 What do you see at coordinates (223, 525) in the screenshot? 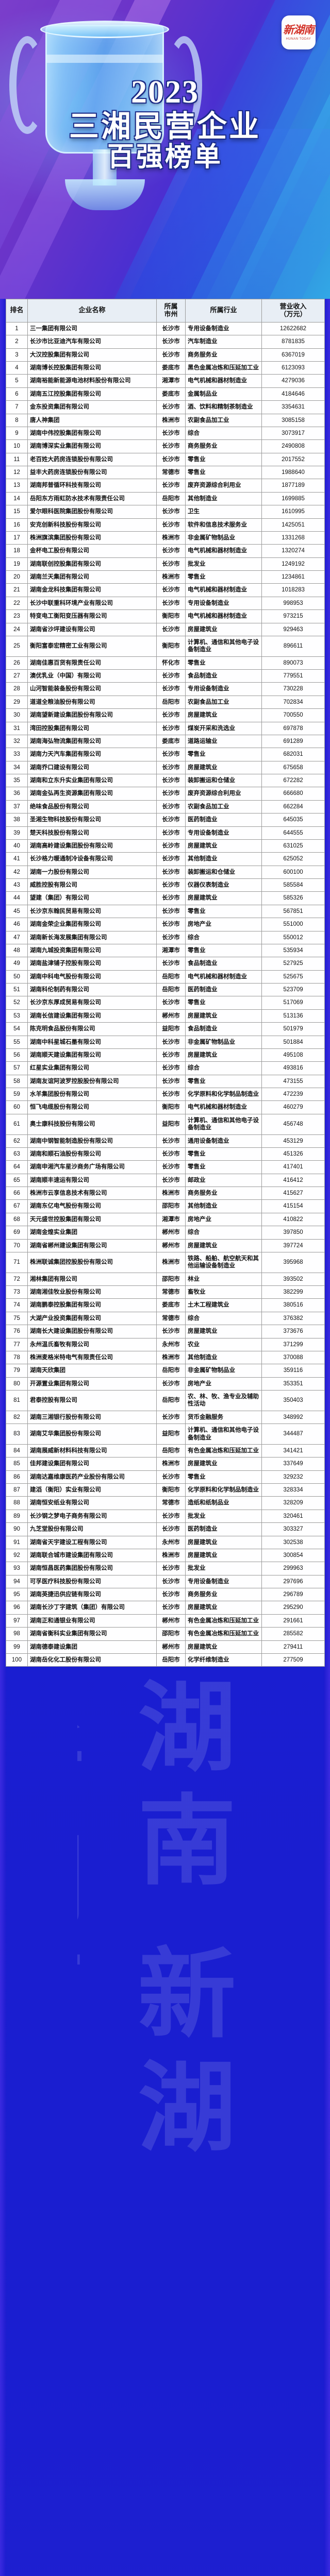
I see `cell-industry: 软件和信息技术服务业` at bounding box center [223, 525].